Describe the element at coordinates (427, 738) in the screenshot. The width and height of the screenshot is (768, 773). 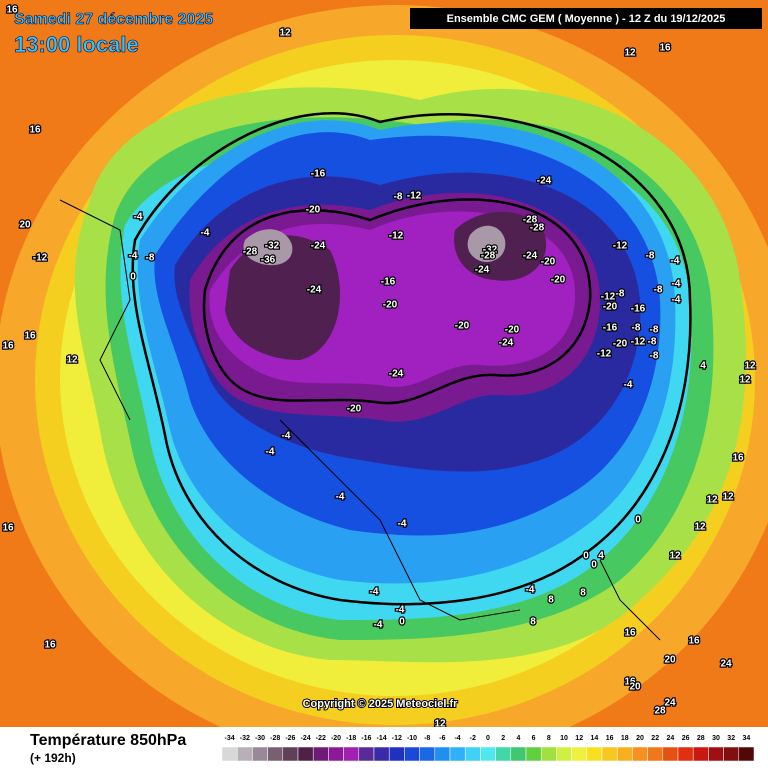
I see `scale-label: -8` at that location.